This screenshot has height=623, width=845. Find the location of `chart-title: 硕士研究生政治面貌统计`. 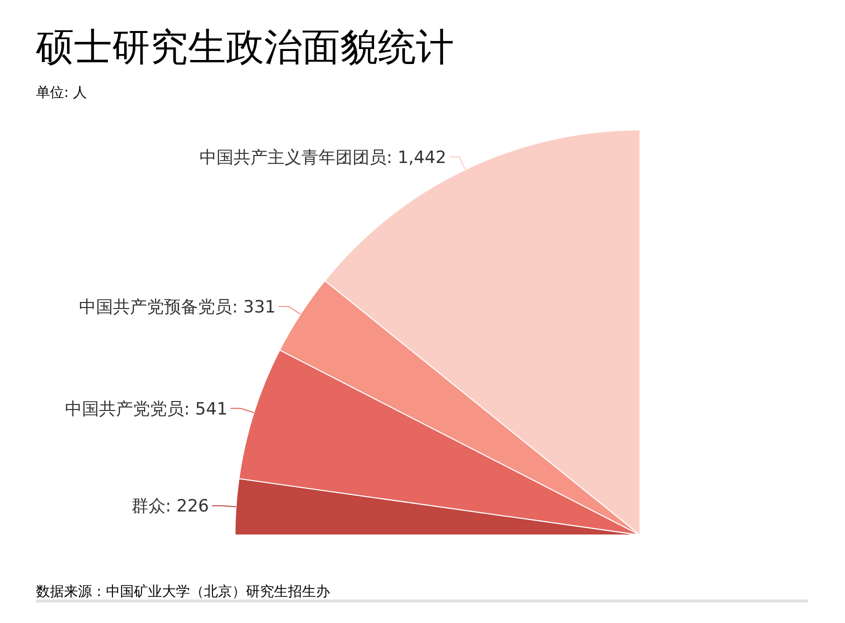

chart-title: 硕士研究生政治面貌统计 is located at coordinates (244, 47).